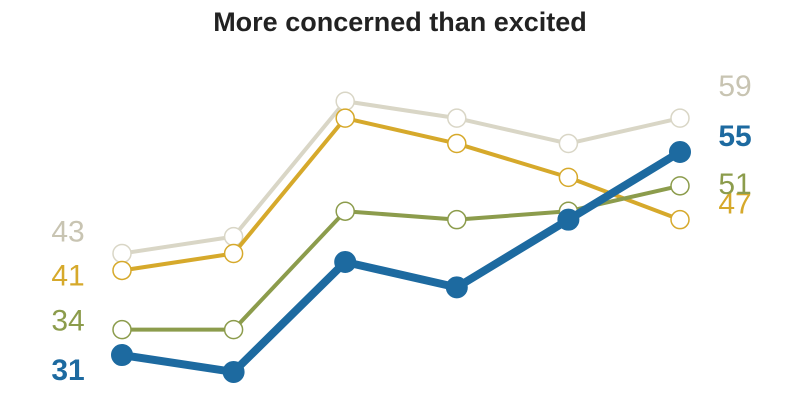  I want to click on end-label: 47, so click(734, 204).